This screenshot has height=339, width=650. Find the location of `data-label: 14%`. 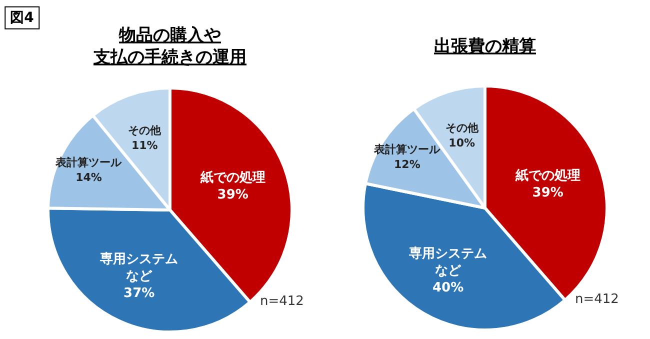

data-label: 14% is located at coordinates (89, 177).